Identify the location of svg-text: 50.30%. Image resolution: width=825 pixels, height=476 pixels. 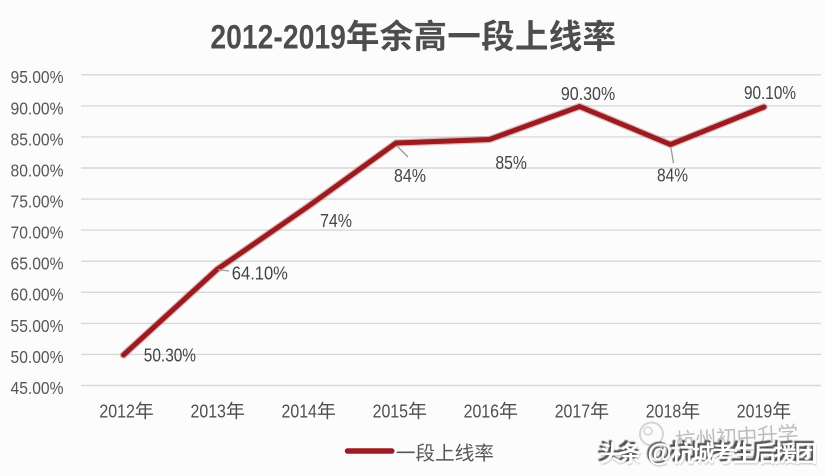
(170, 355).